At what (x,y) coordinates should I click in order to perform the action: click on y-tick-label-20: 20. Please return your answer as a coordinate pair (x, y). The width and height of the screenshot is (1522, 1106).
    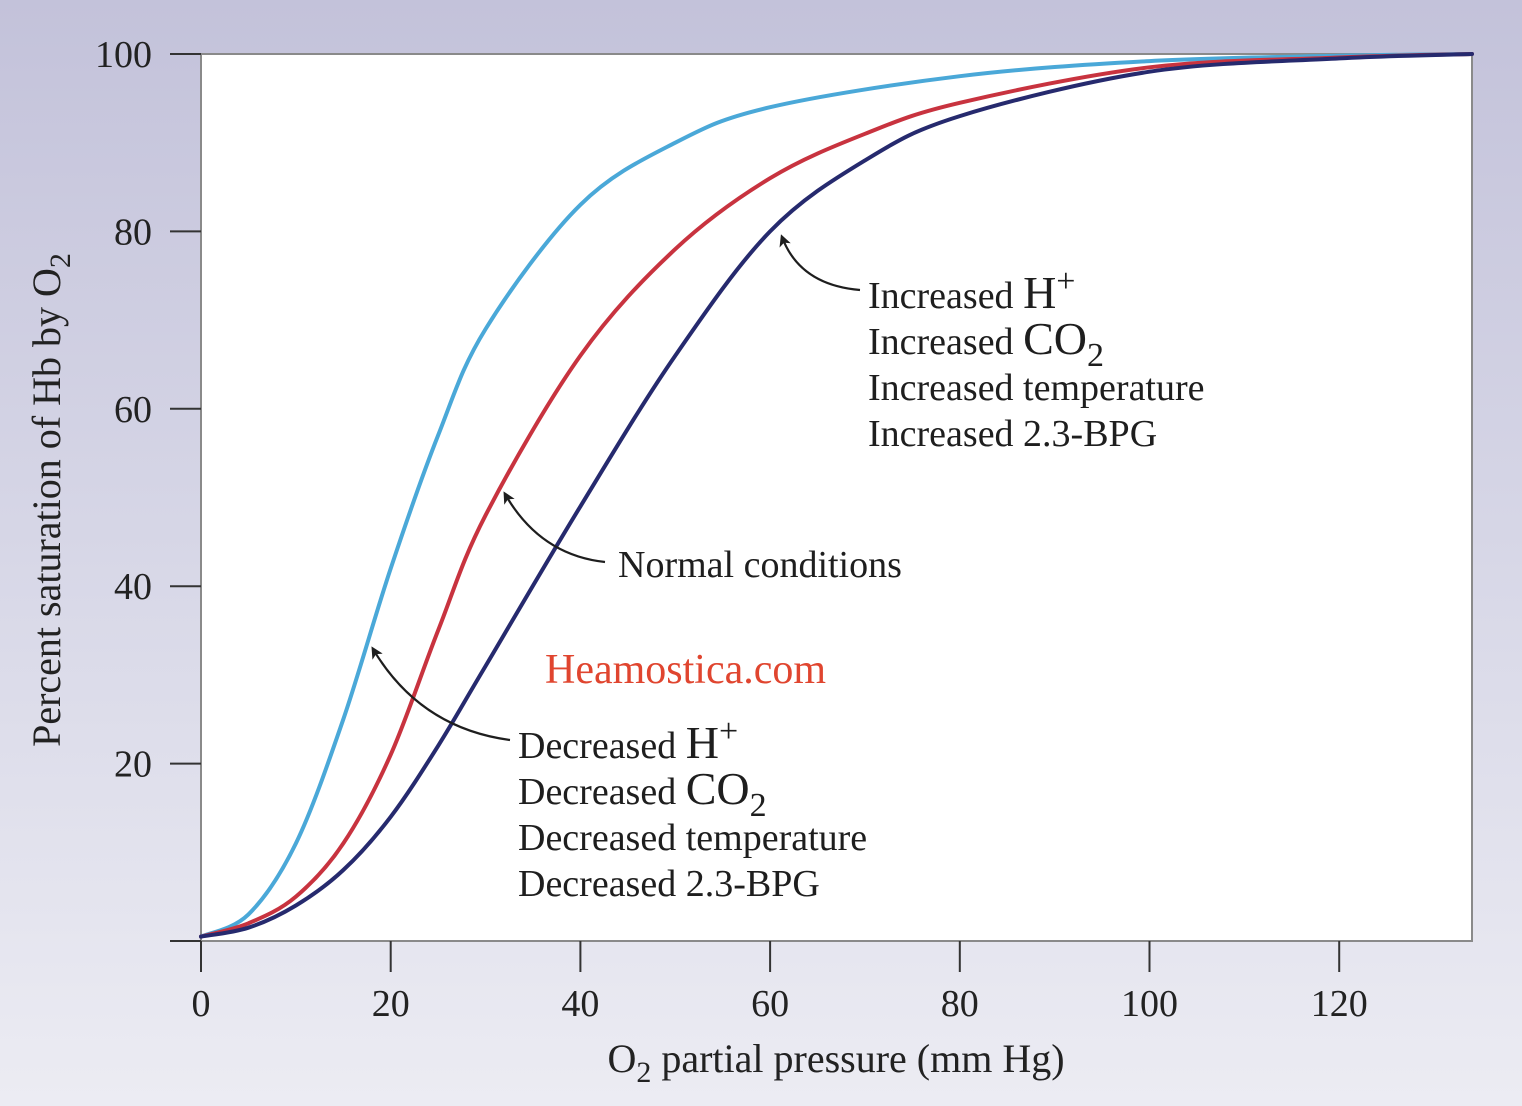
    Looking at the image, I should click on (133, 765).